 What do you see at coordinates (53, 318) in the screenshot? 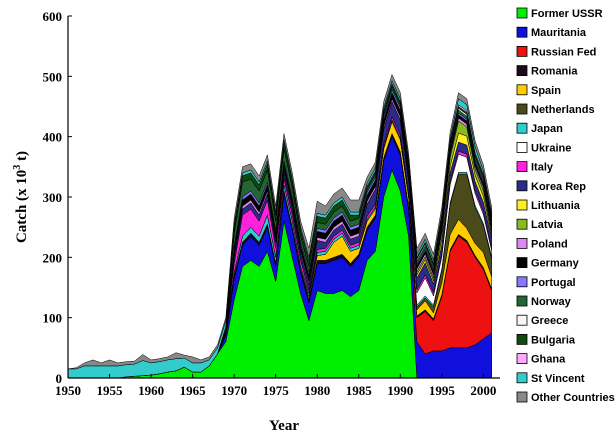
I see `y-tick-label: 100` at bounding box center [53, 318].